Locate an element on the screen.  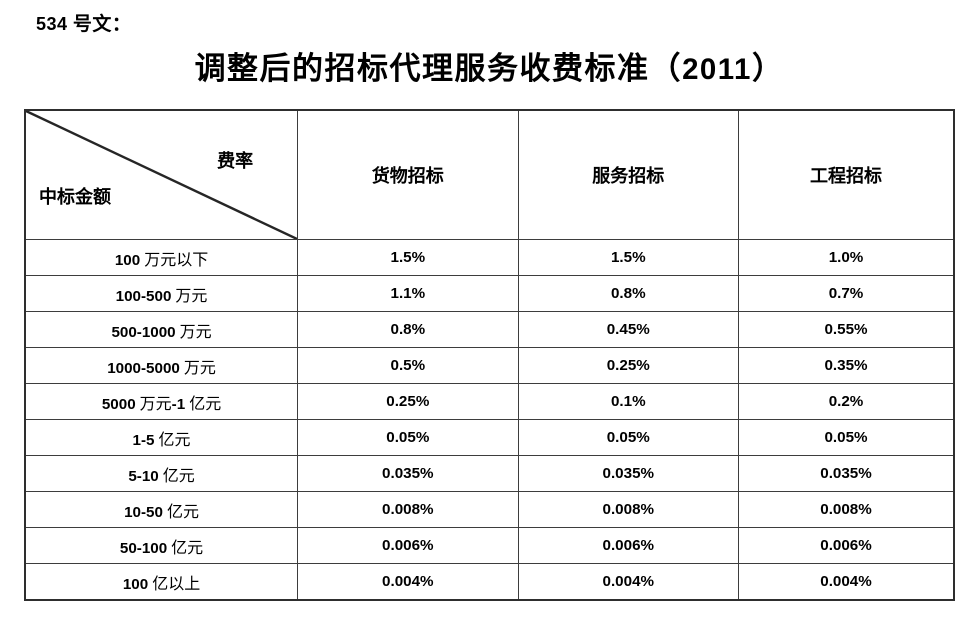
fee-value: 0.7% is located at coordinates (846, 293).